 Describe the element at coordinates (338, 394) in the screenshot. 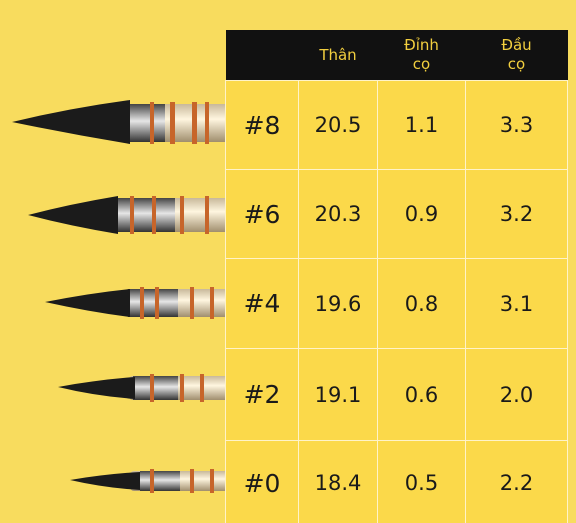

I see `value-cell: 19.1` at that location.